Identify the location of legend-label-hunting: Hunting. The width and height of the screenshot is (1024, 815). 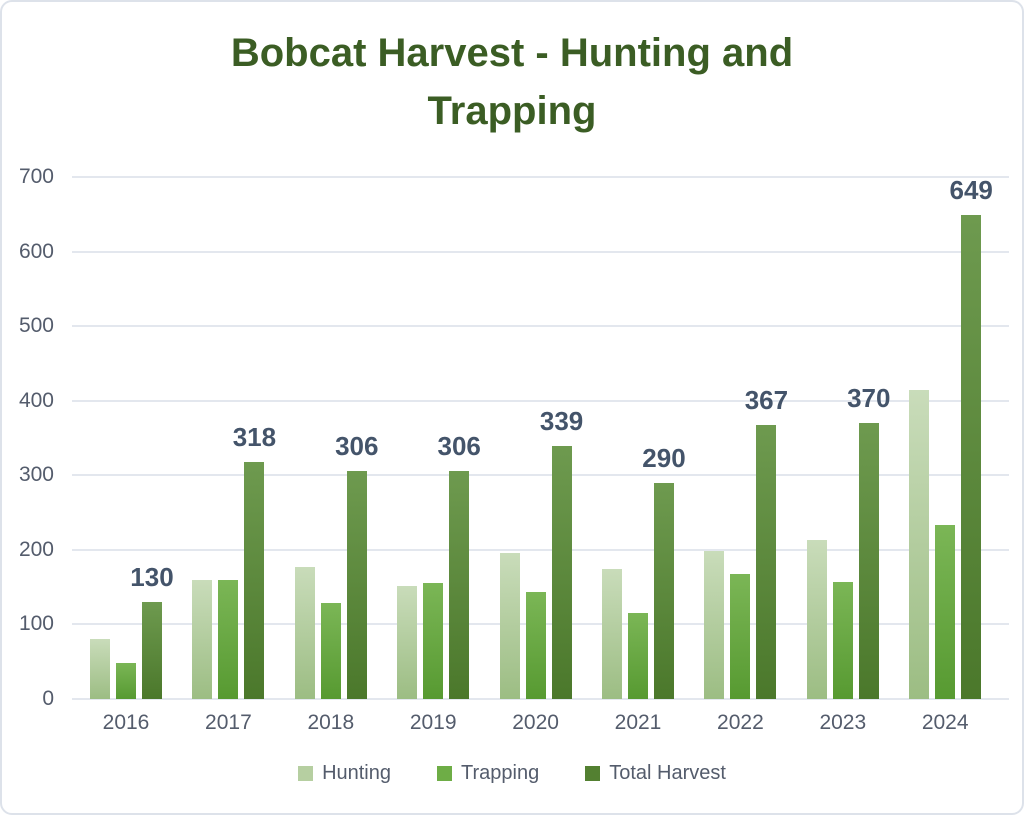
(356, 773).